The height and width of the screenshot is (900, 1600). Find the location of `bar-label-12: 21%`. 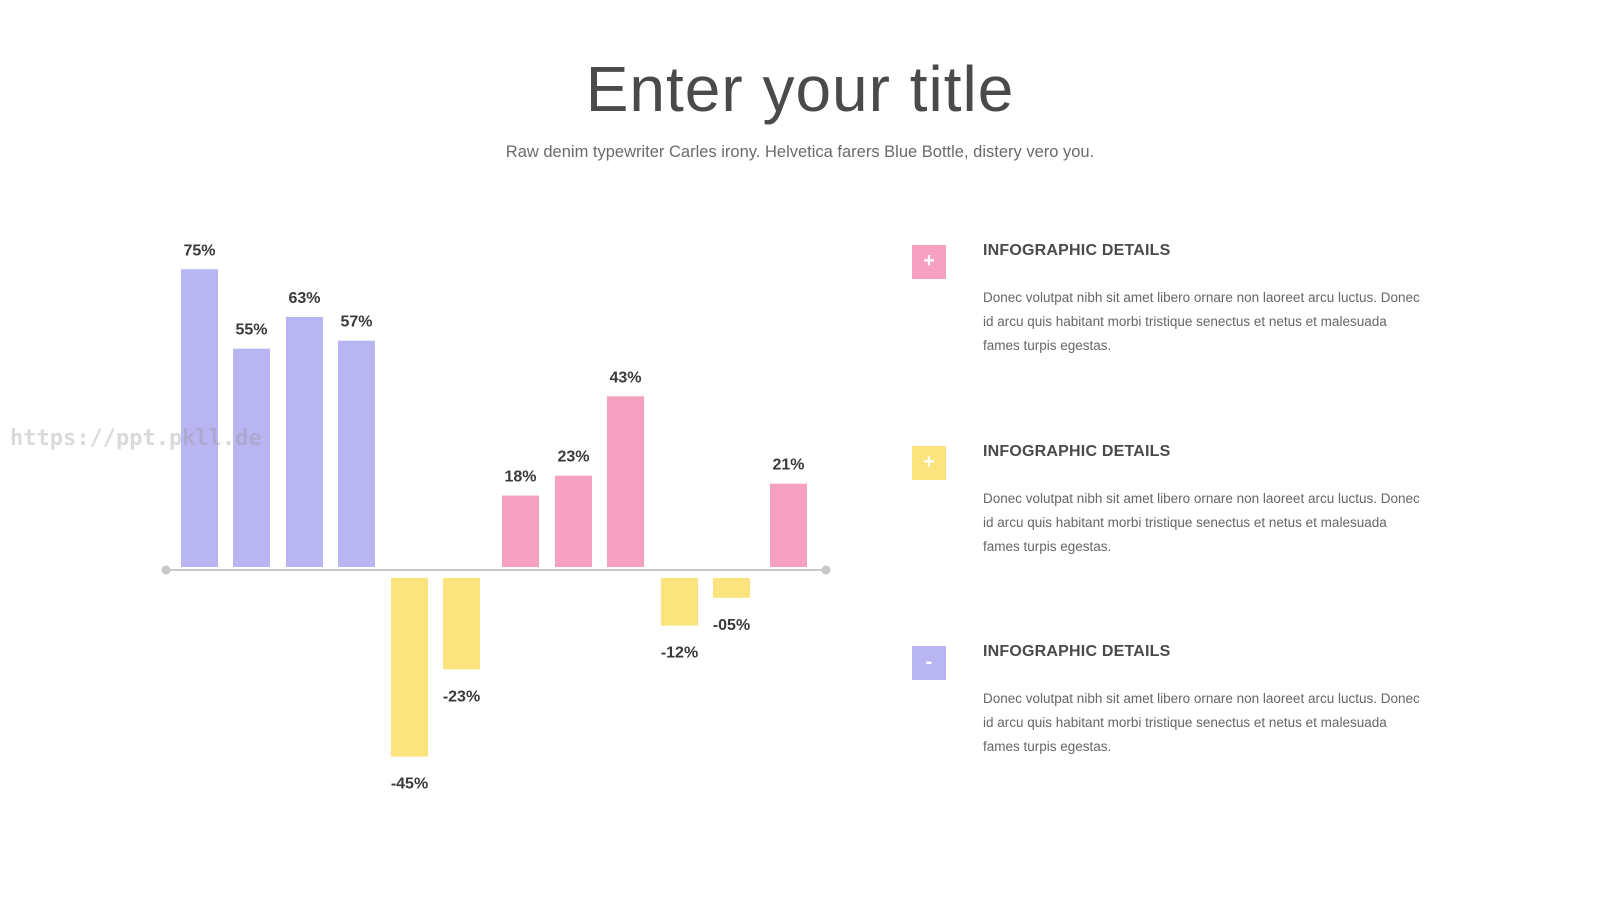

bar-label-12: 21% is located at coordinates (788, 465).